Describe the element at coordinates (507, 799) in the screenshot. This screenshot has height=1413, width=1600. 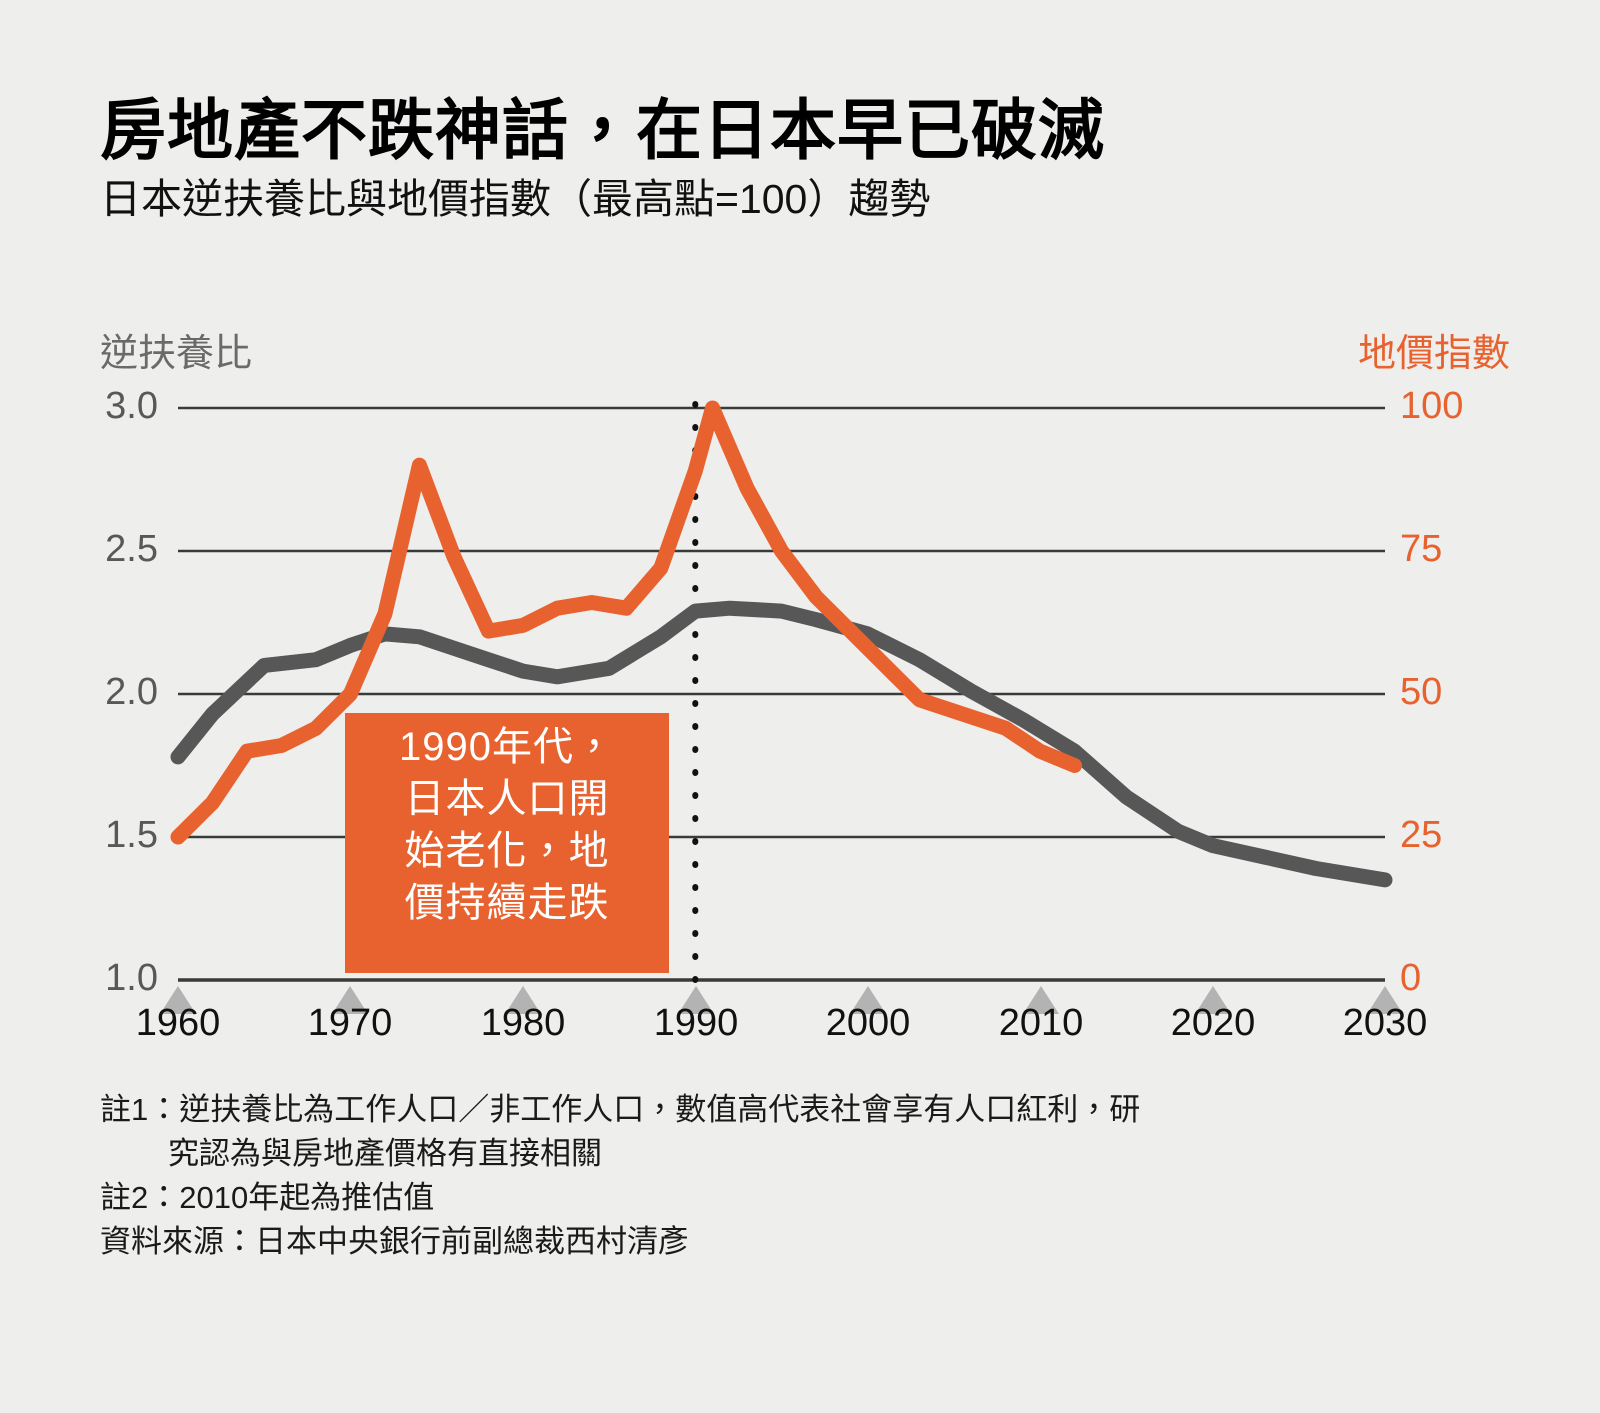
I see `annotation-line-2: 日本人口開` at that location.